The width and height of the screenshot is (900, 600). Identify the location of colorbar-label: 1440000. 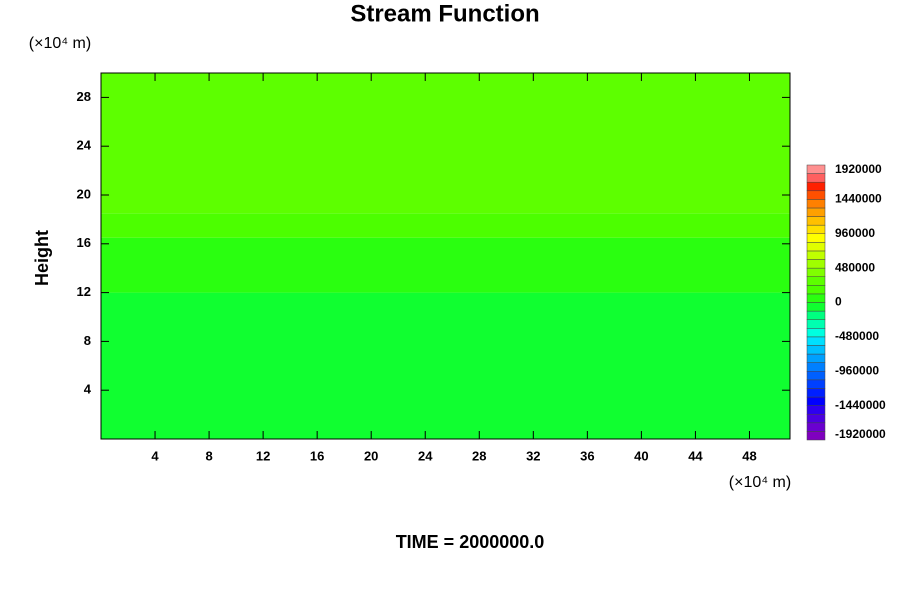
(858, 199).